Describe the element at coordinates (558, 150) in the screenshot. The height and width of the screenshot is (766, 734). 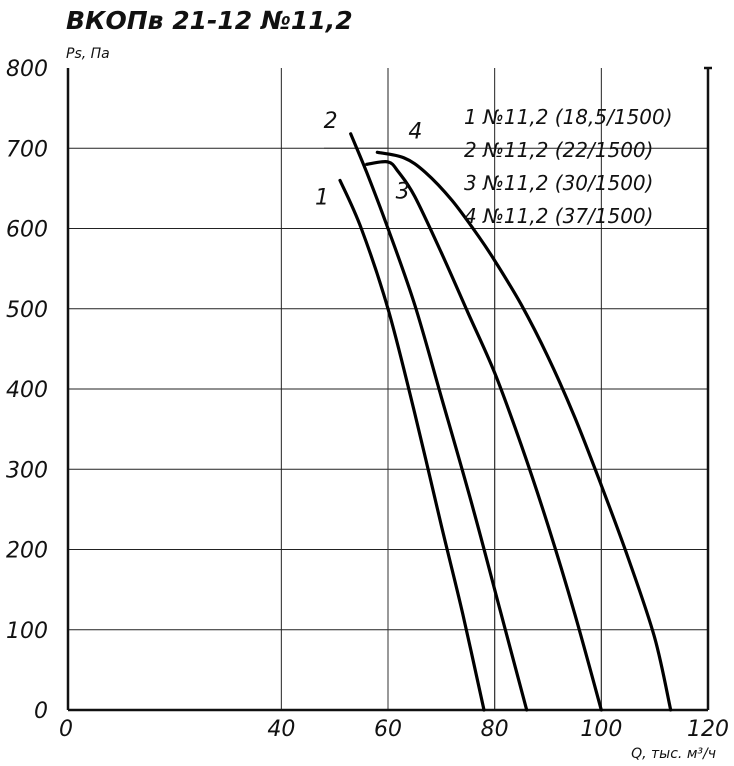
I see `legend-entry-2: 2 №11,2 (22/1500)` at that location.